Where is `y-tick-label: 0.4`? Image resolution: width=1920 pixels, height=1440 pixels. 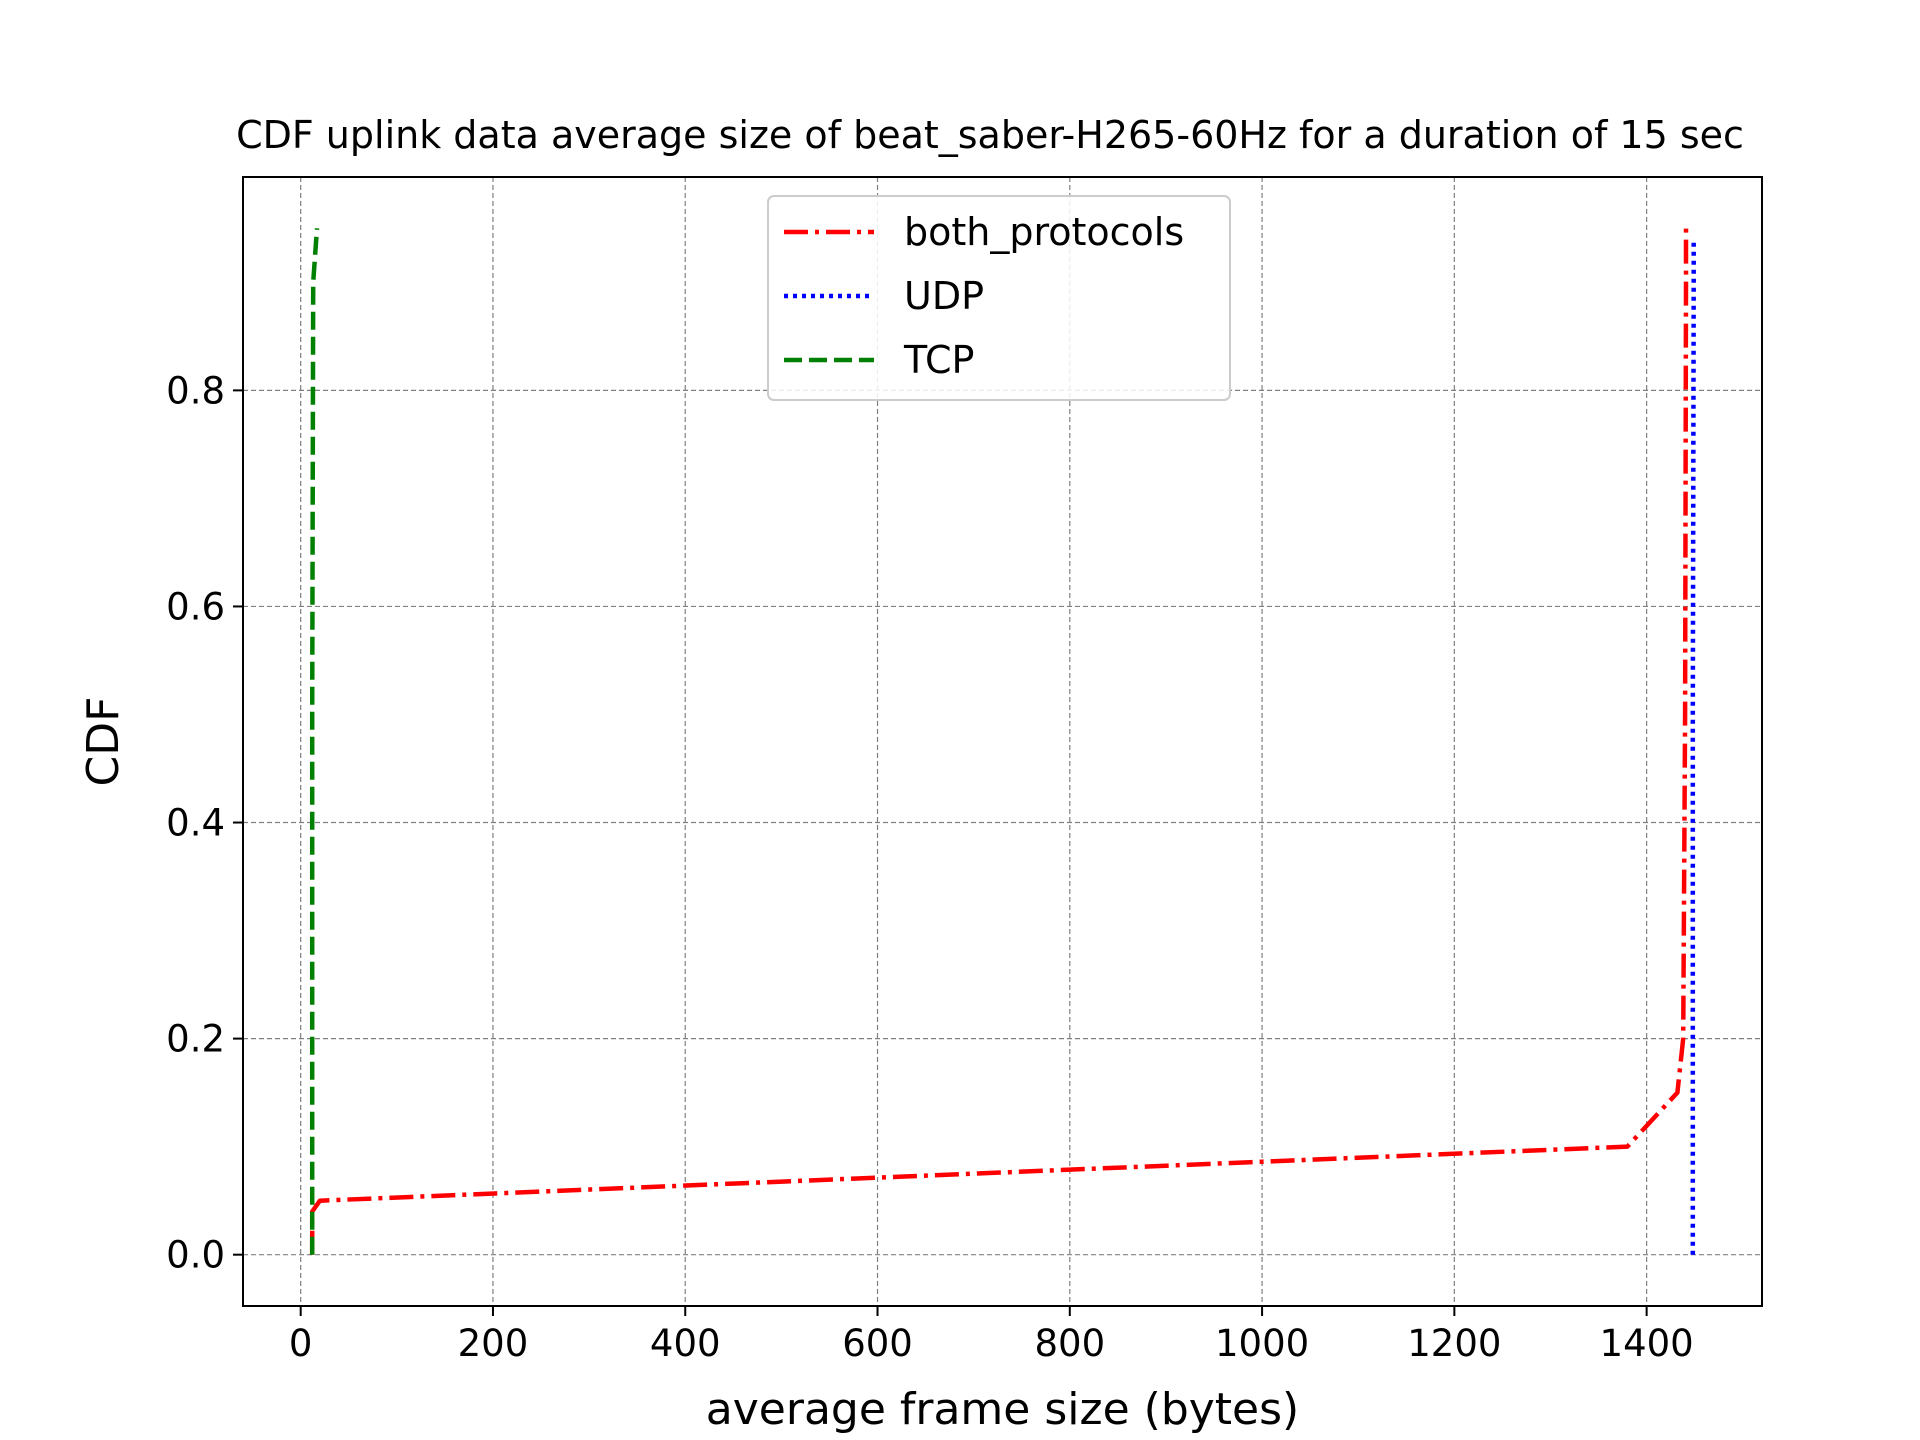 y-tick-label: 0.4 is located at coordinates (195, 823).